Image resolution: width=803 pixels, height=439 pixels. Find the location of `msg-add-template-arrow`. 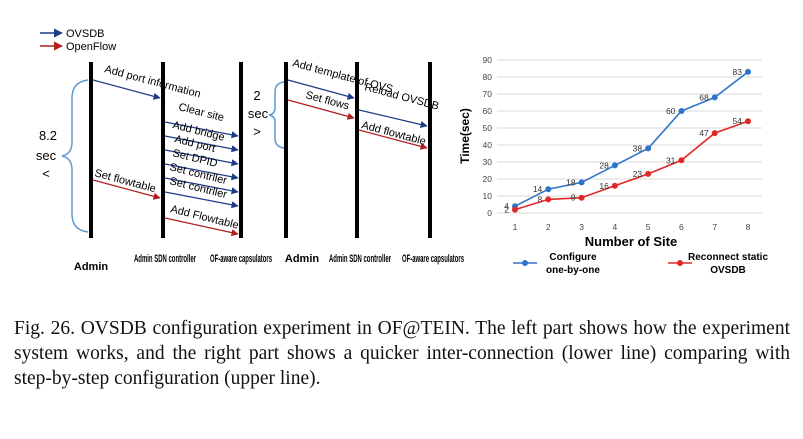

msg-add-template-arrow is located at coordinates (321, 89).